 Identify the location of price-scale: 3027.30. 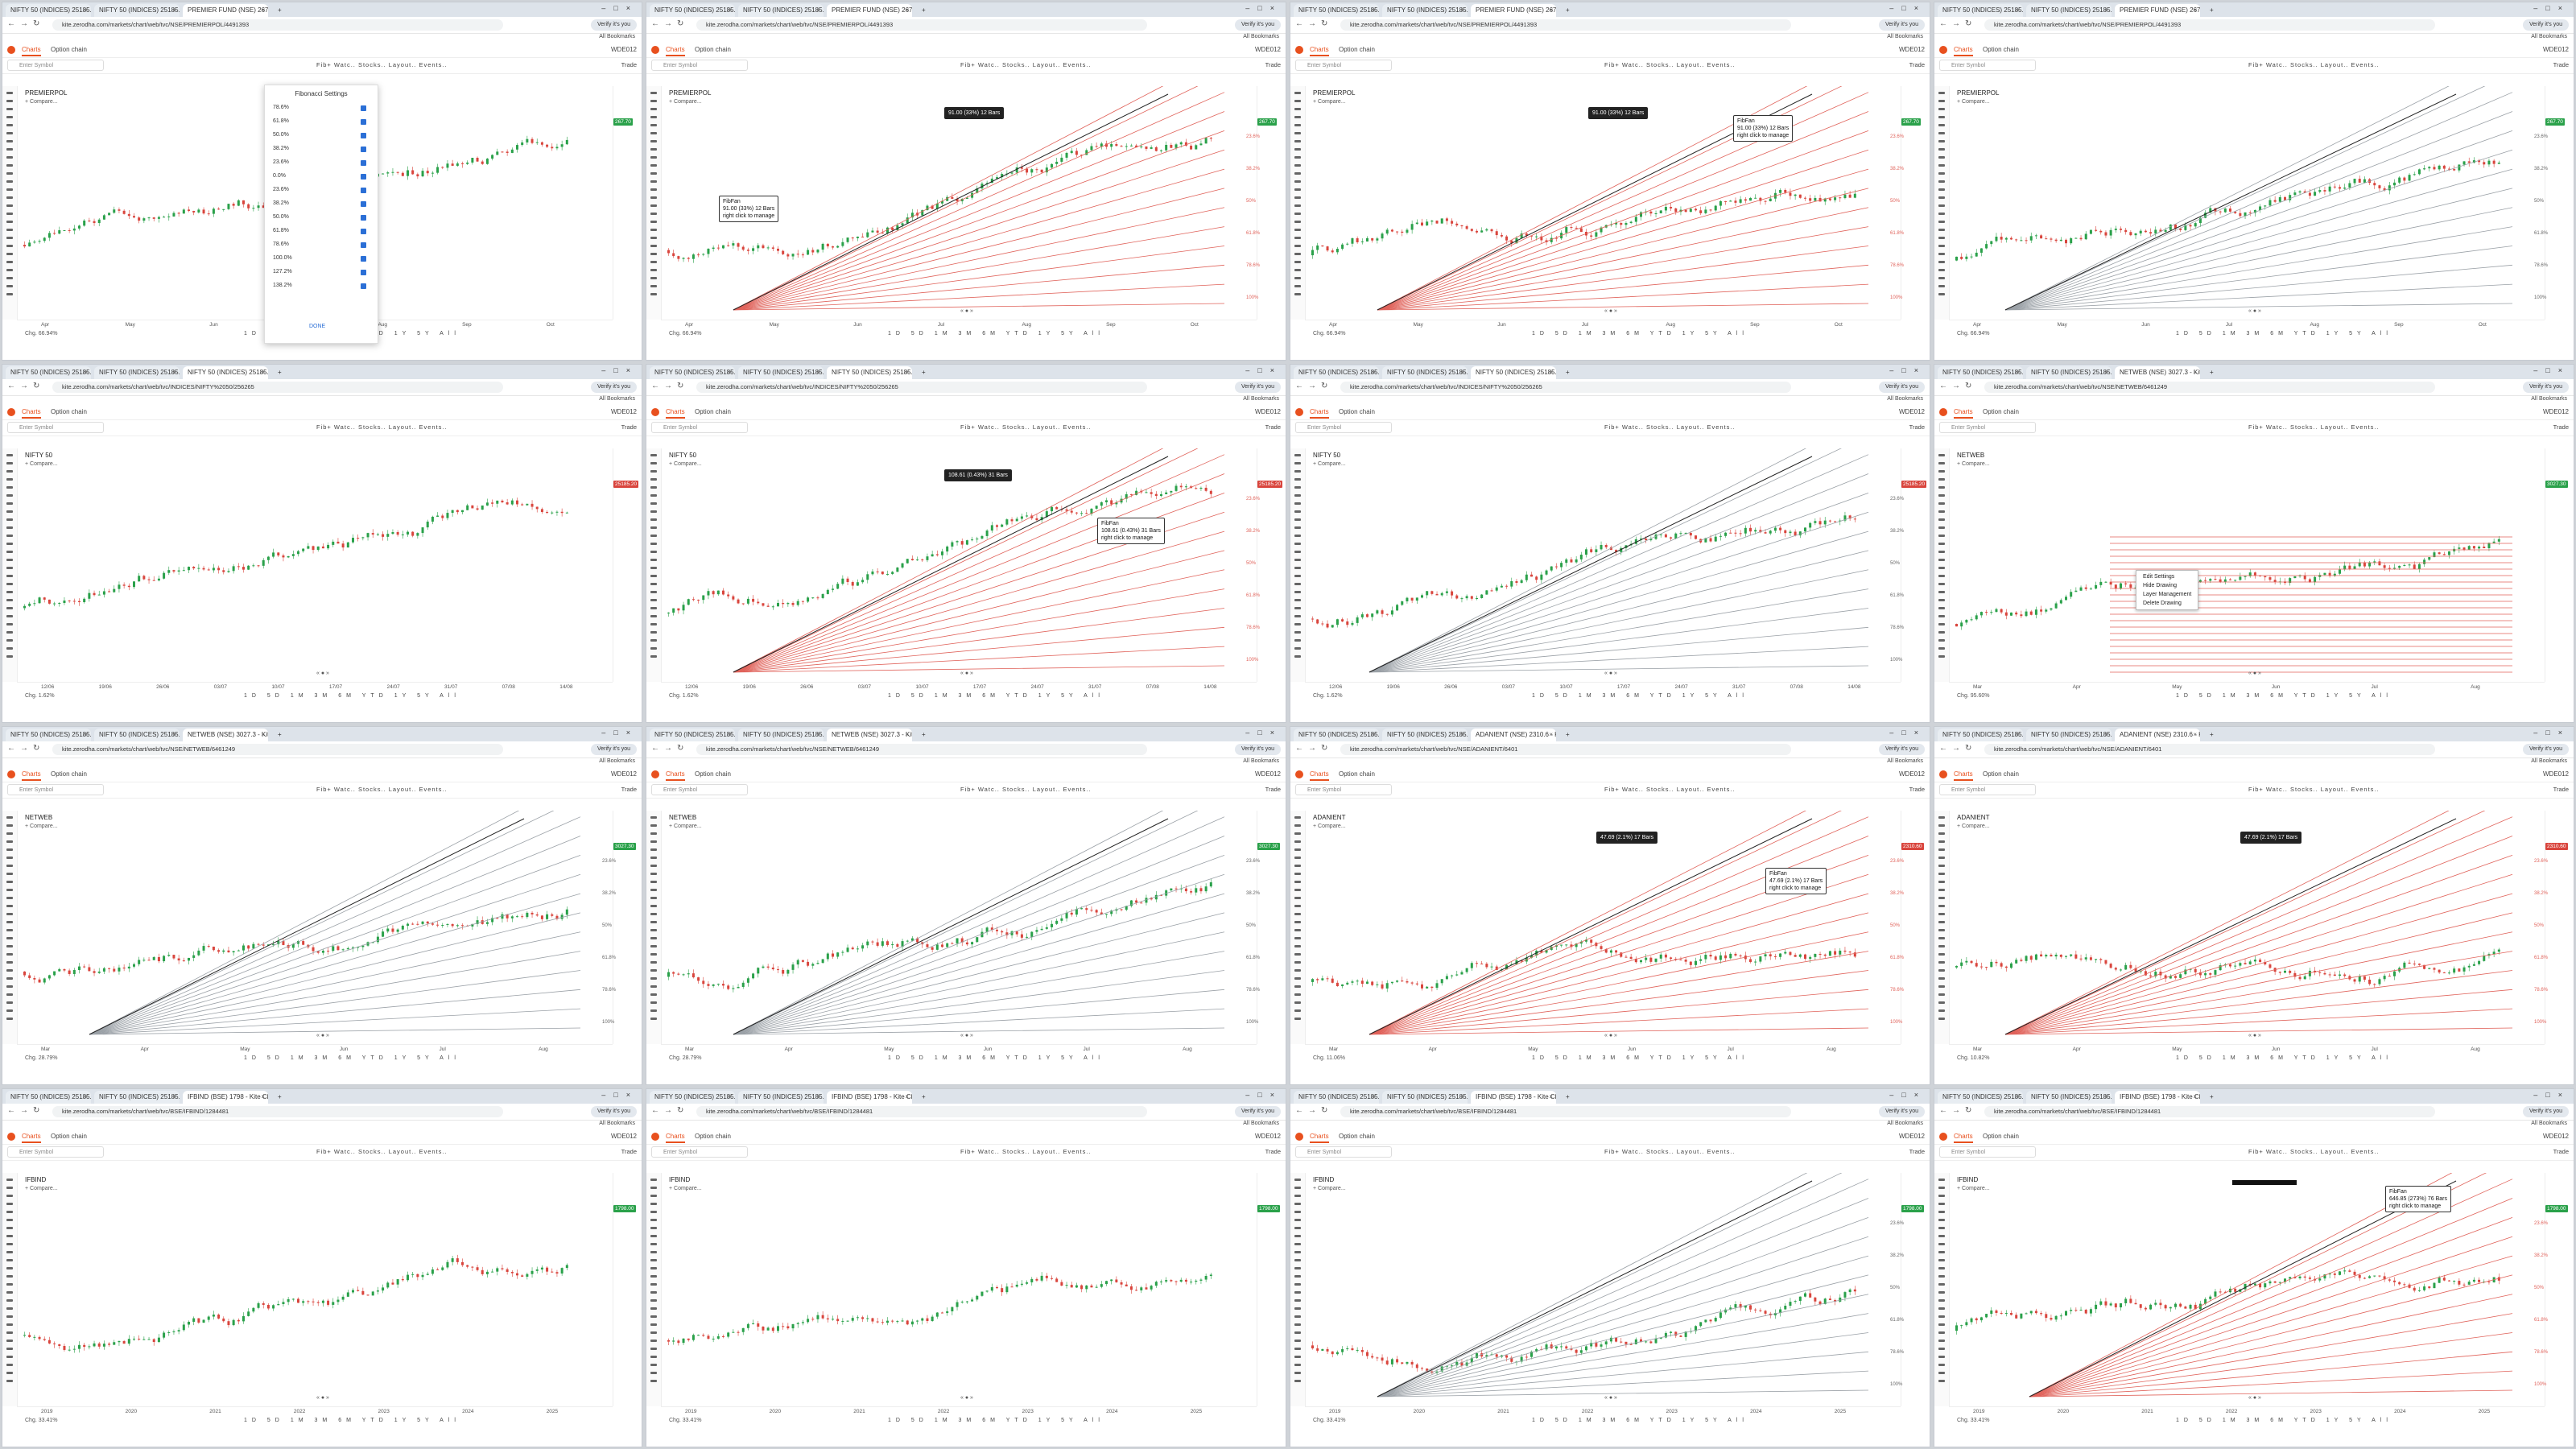
(2559, 565).